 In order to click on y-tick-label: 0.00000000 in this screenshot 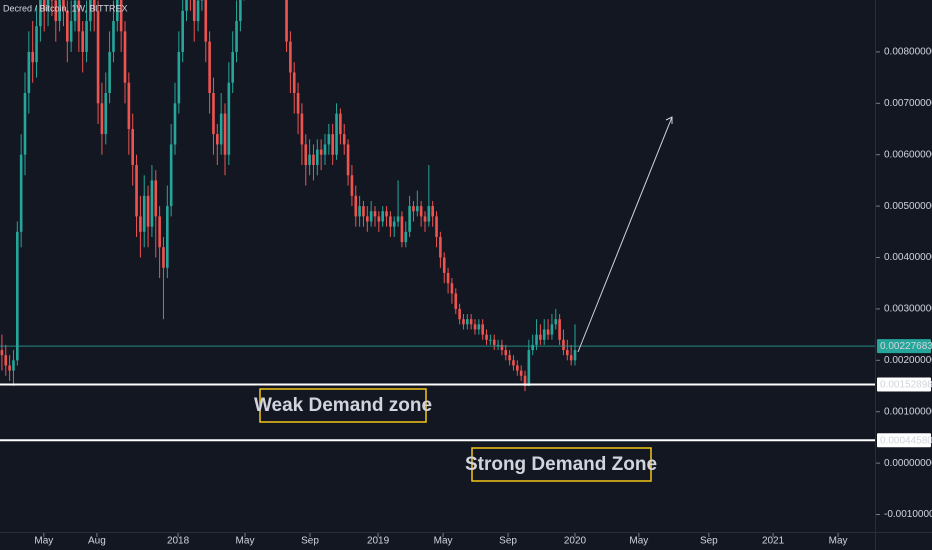, I will do `click(908, 463)`.